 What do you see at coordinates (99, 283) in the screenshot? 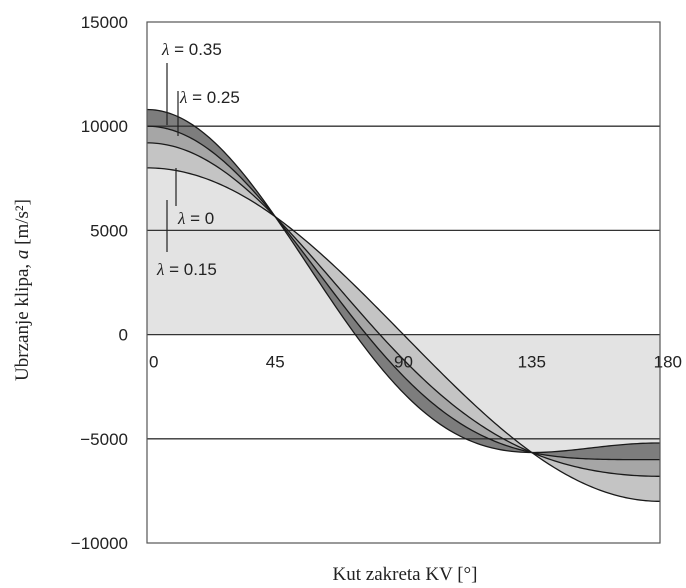
I see `y-tick-labels: −10000 −5000 0 5000 10000 15000` at bounding box center [99, 283].